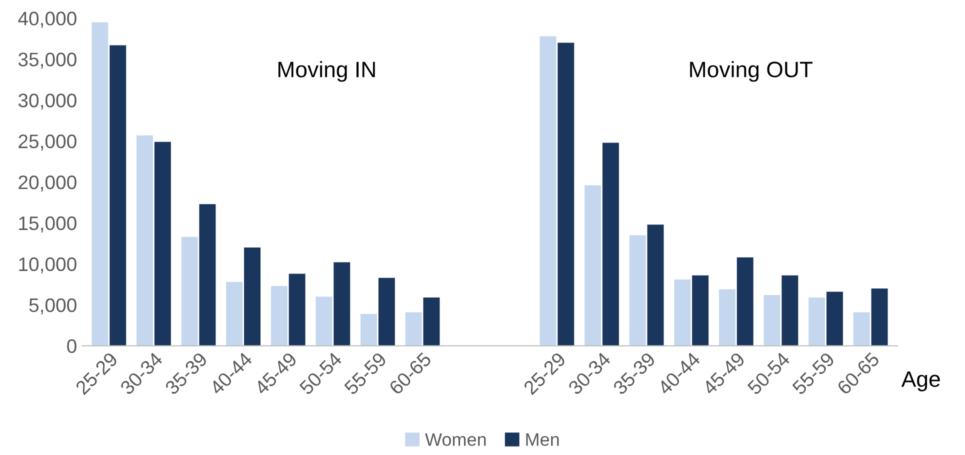  Describe the element at coordinates (455, 439) in the screenshot. I see `legend-label: Women` at that location.